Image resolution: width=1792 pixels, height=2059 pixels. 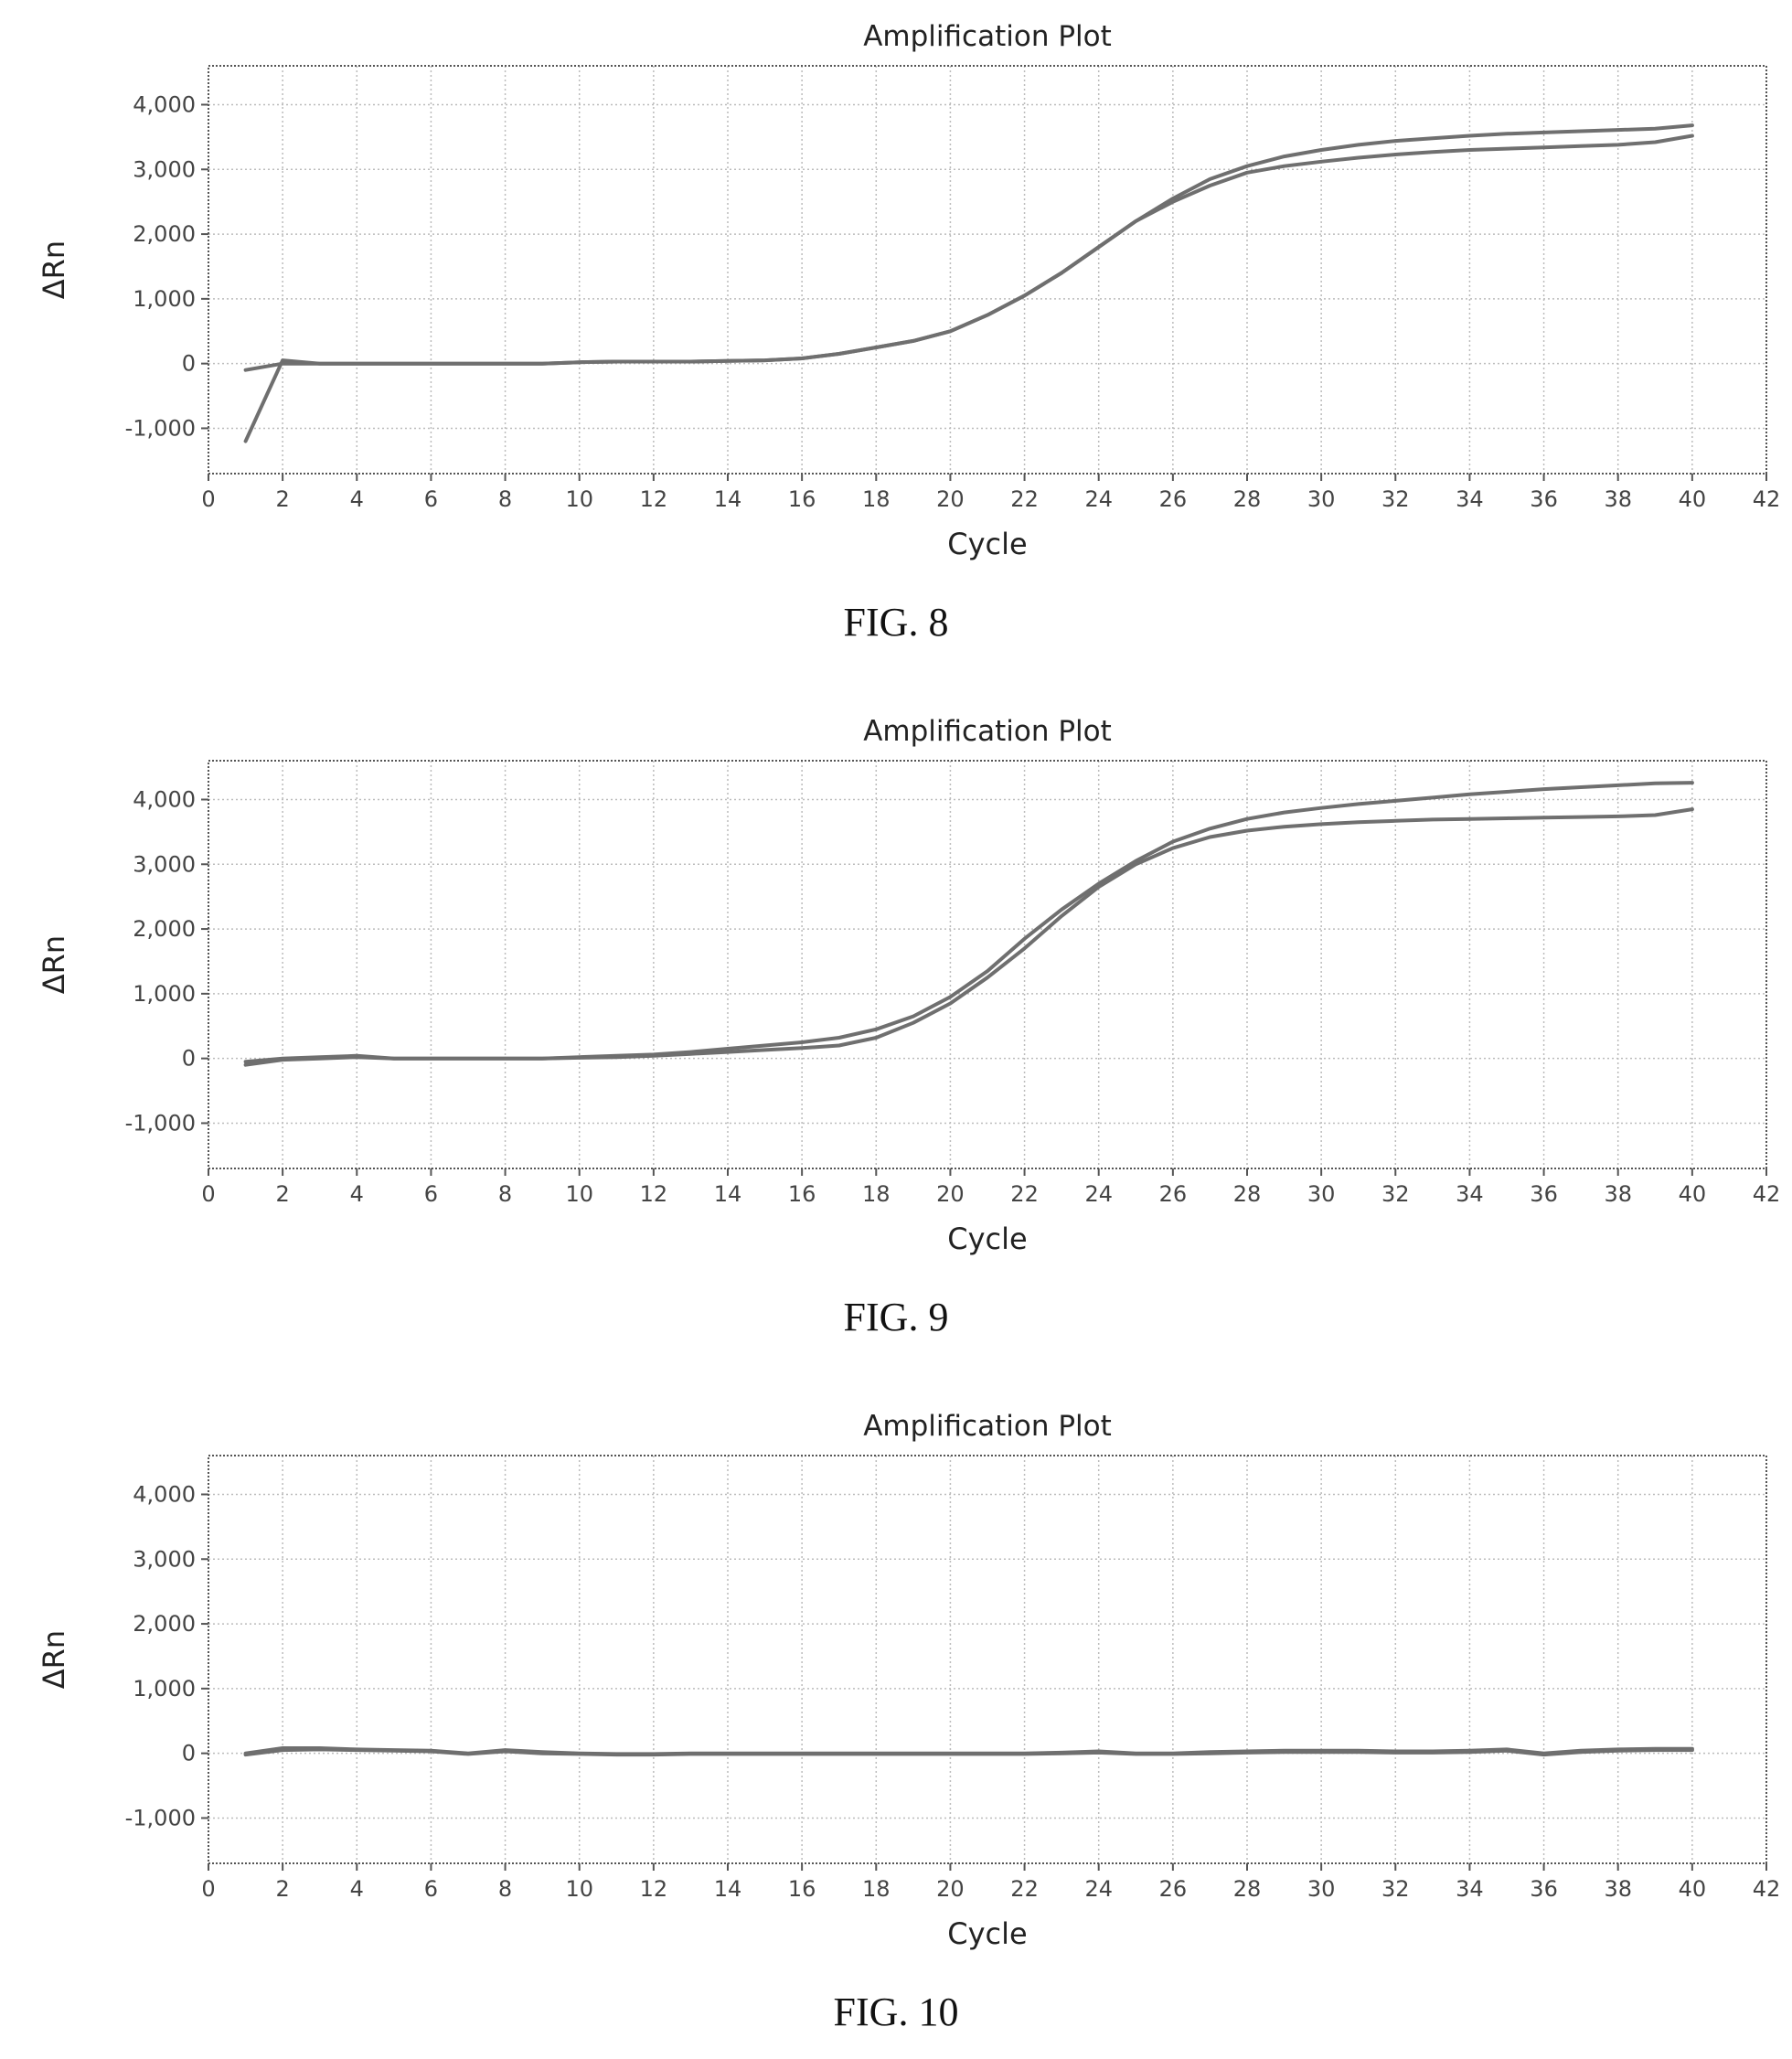 I want to click on y-tick-label: 0, so click(x=189, y=1059).